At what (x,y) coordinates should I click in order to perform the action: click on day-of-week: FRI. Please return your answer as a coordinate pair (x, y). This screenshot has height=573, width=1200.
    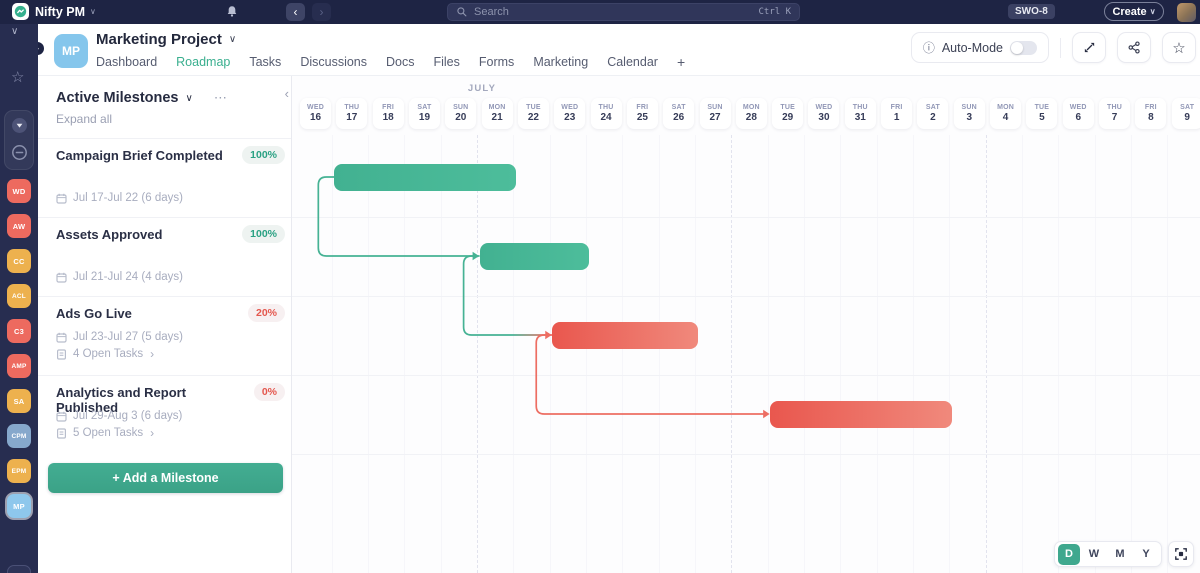
    Looking at the image, I should click on (1150, 107).